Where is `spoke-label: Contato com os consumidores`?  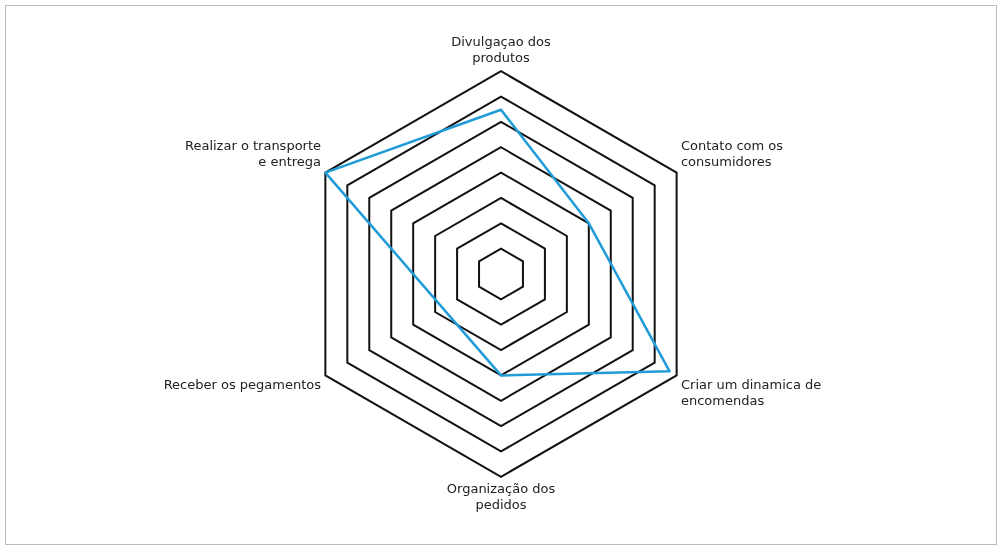 spoke-label: Contato com os consumidores is located at coordinates (732, 153).